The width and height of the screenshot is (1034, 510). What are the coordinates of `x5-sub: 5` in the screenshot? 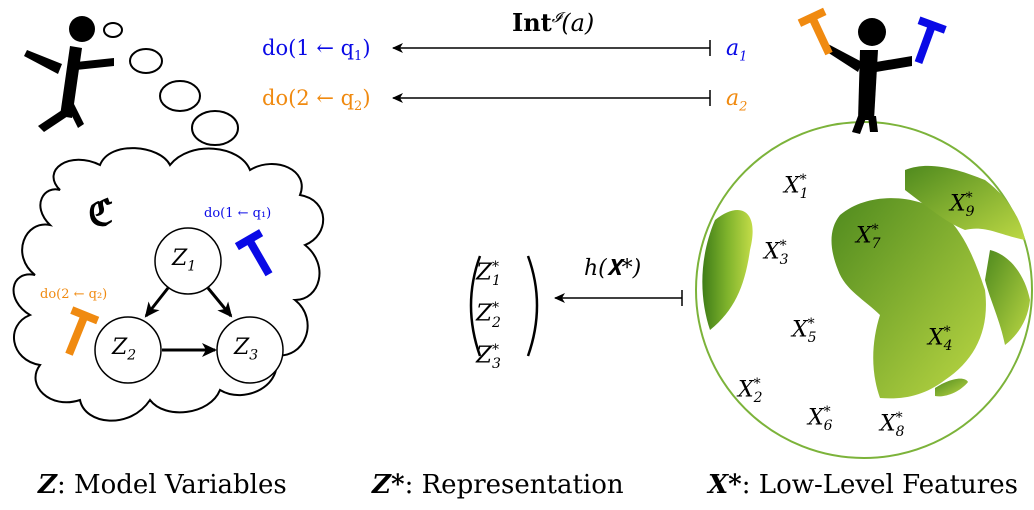 It's located at (812, 337).